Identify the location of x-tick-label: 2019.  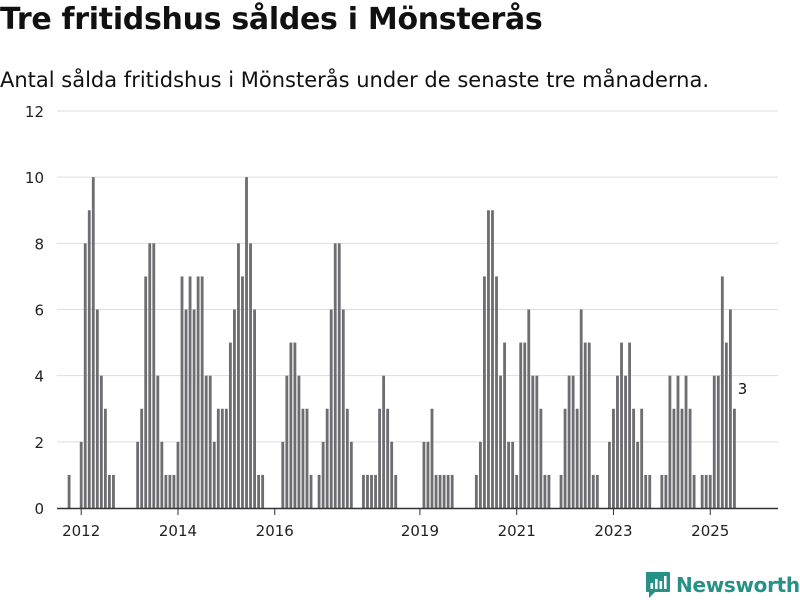
(420, 531).